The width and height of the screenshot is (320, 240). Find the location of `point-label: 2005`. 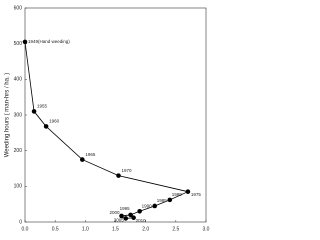

point-label: 2005 is located at coordinates (119, 220).